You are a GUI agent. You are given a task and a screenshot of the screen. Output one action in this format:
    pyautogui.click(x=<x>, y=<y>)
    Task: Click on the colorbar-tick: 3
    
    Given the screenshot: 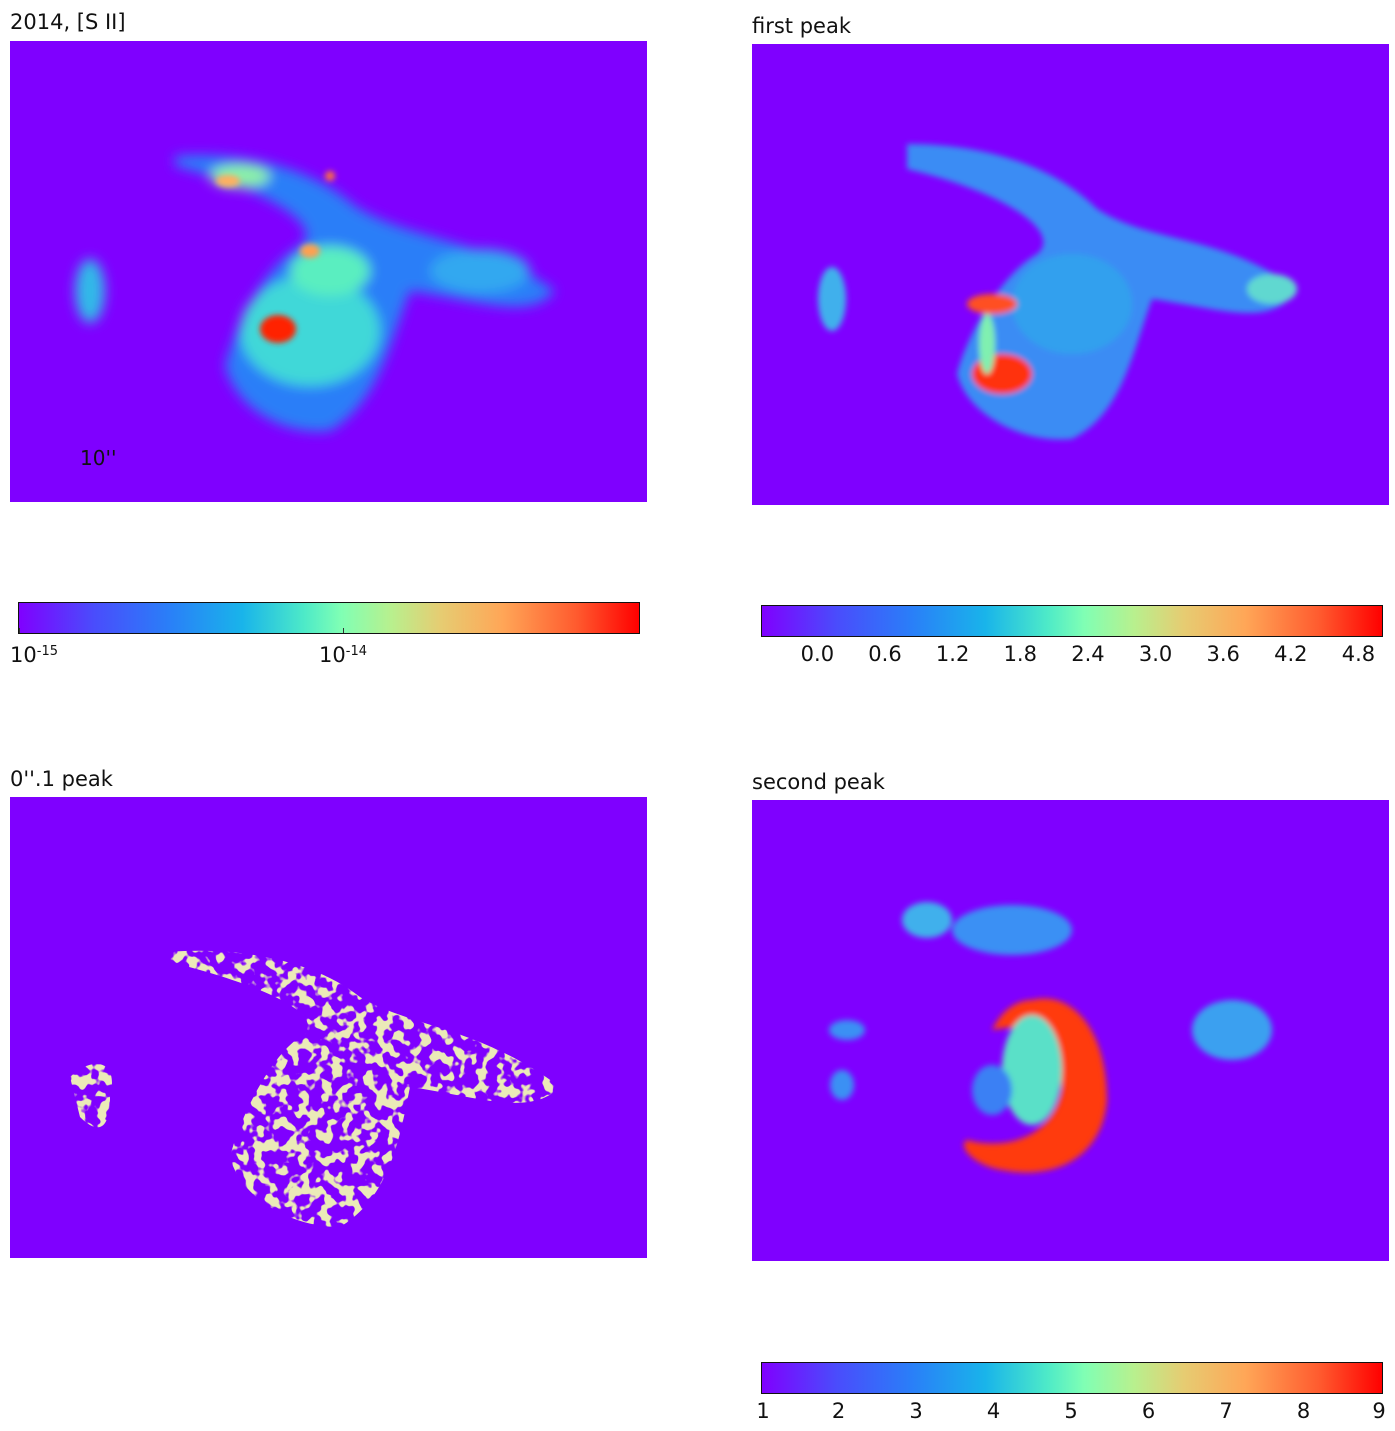 What is the action you would take?
    pyautogui.click(x=916, y=1411)
    